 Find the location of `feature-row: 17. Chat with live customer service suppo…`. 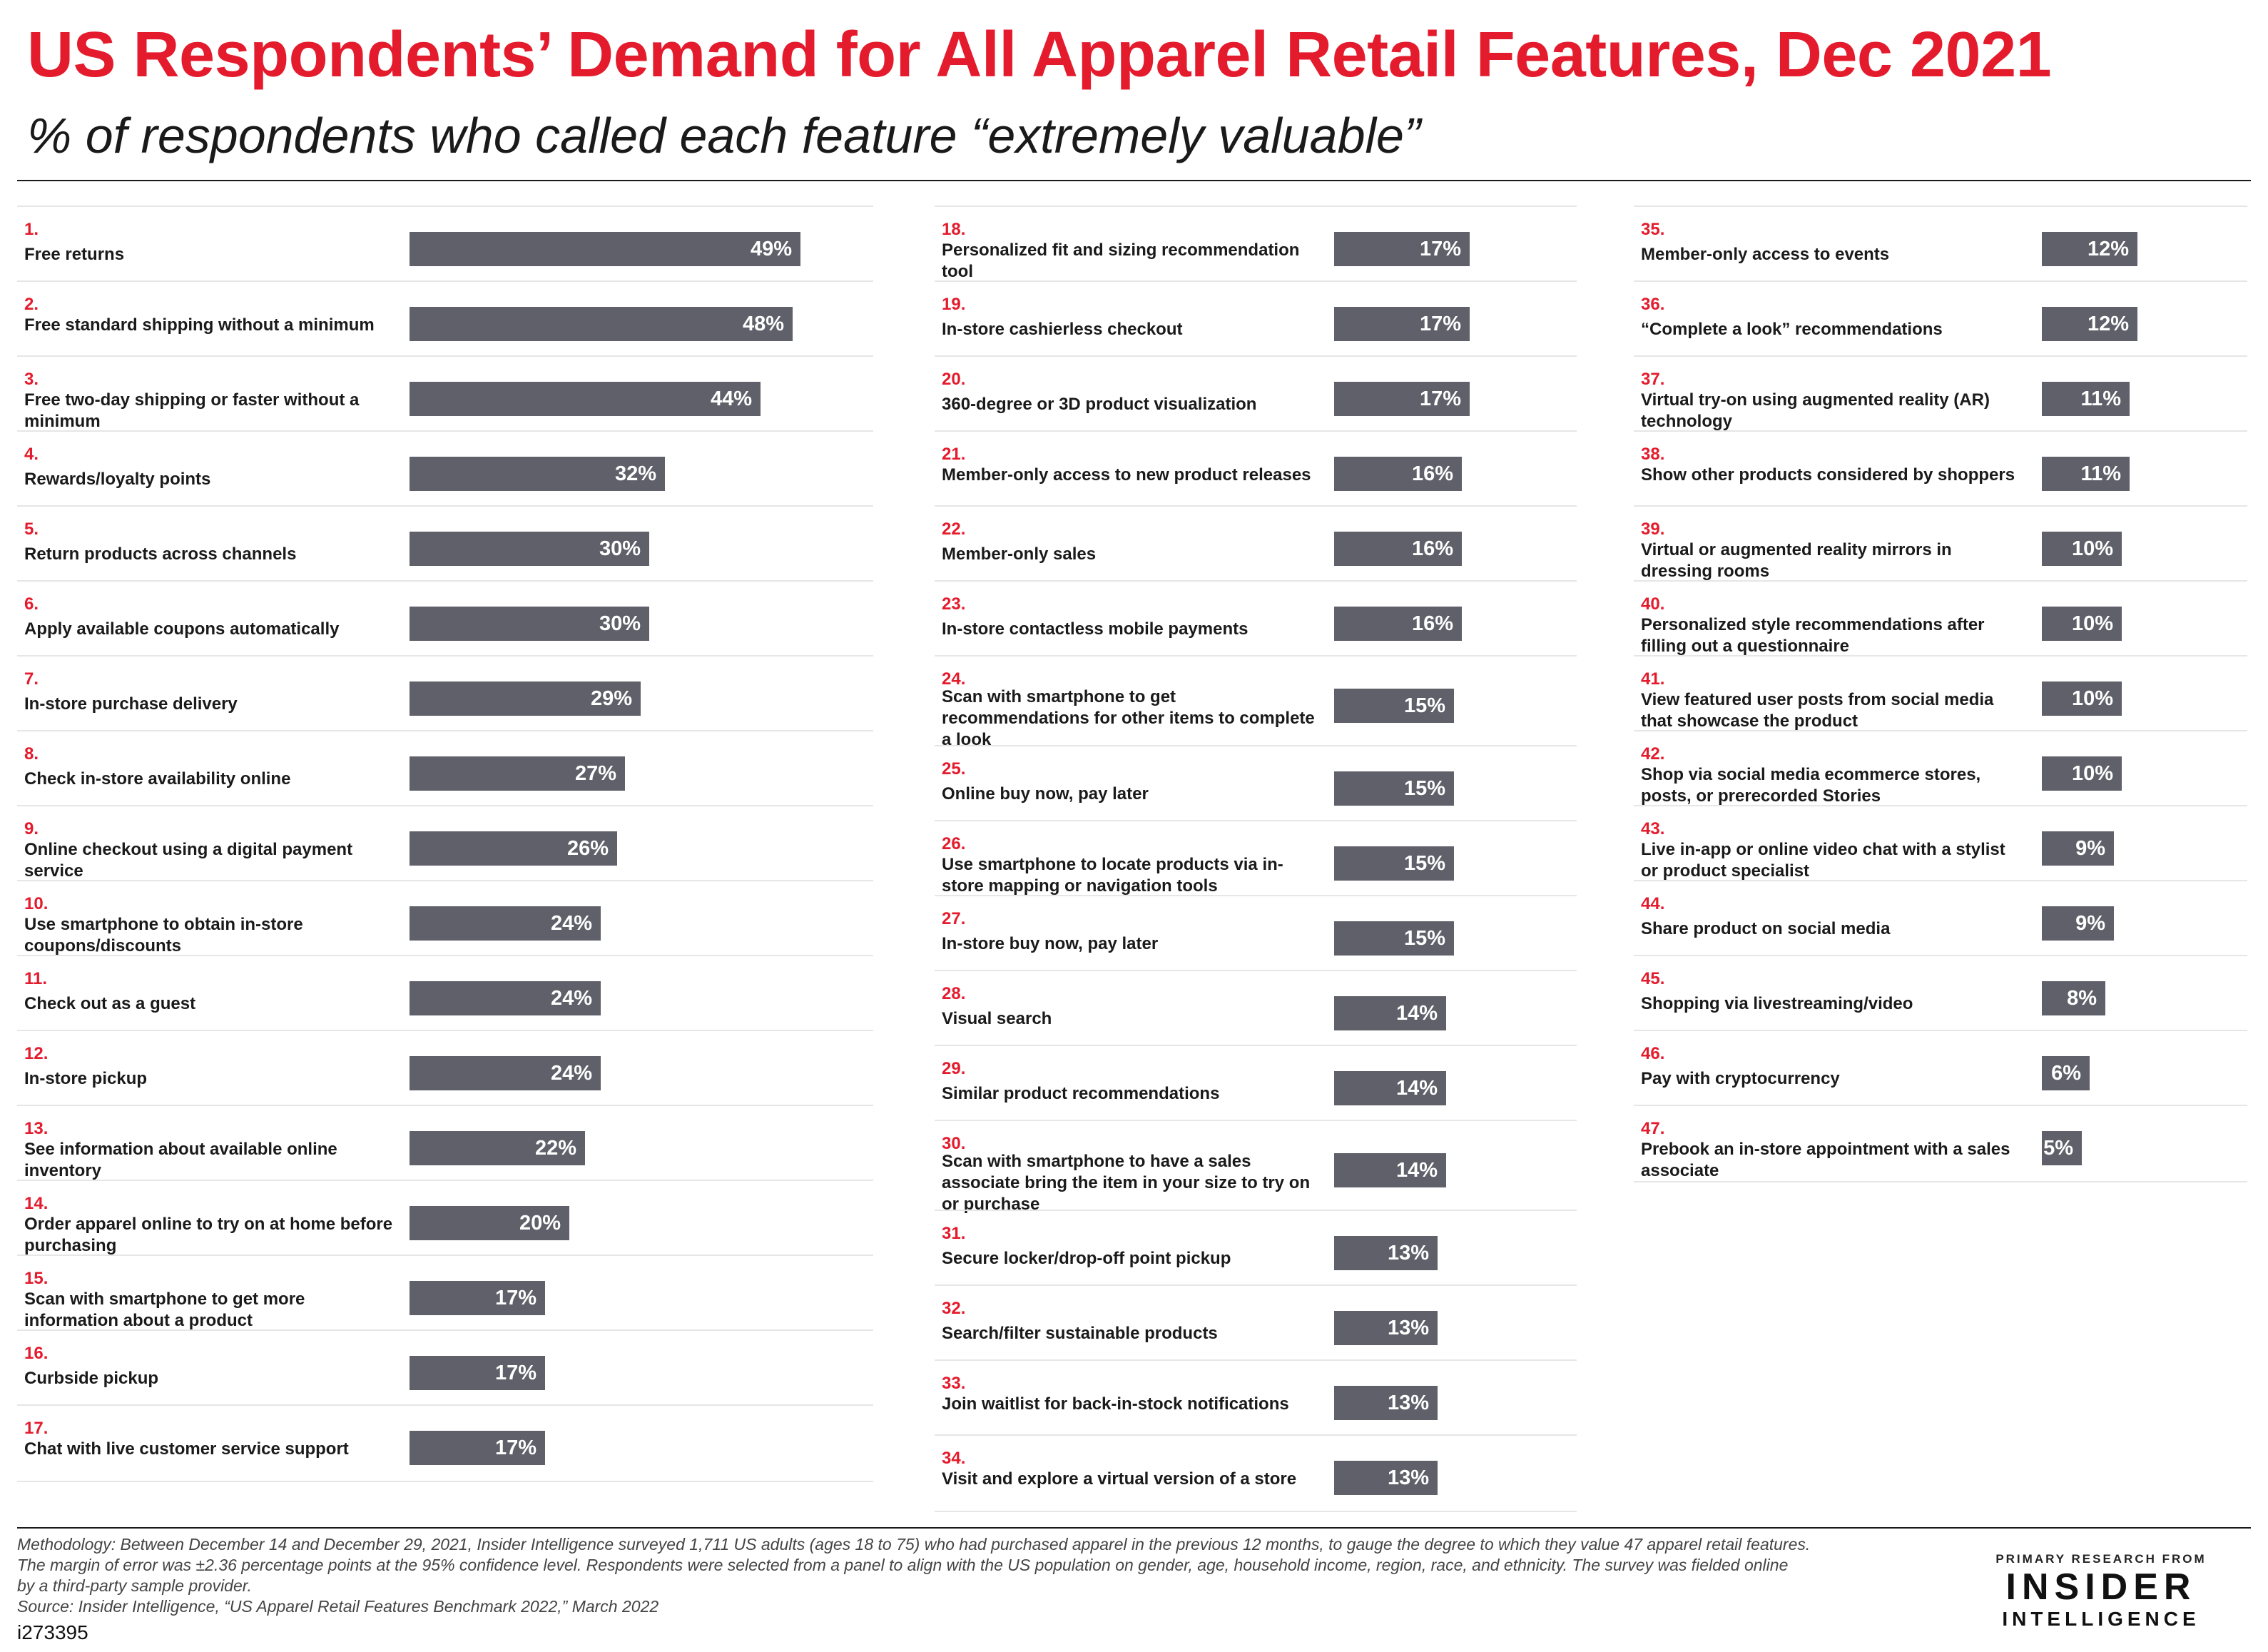

feature-row: 17. Chat with live customer service suppo… is located at coordinates (445, 1443).